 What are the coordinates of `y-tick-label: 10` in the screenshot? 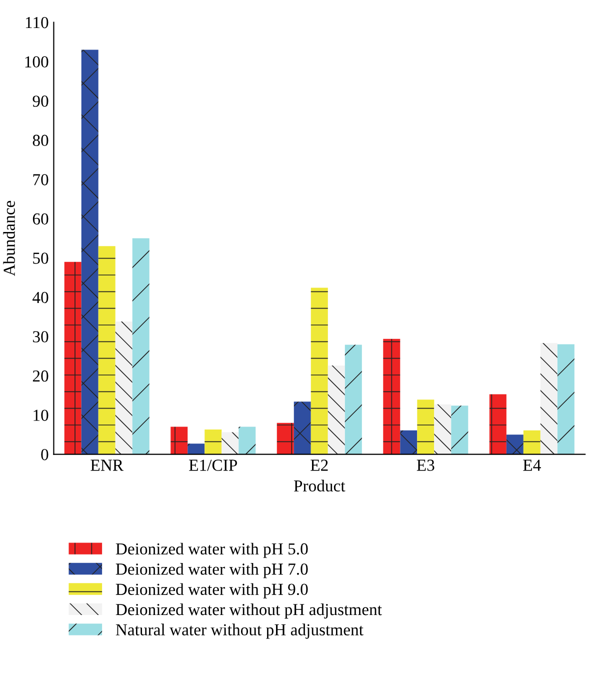 It's located at (41, 415).